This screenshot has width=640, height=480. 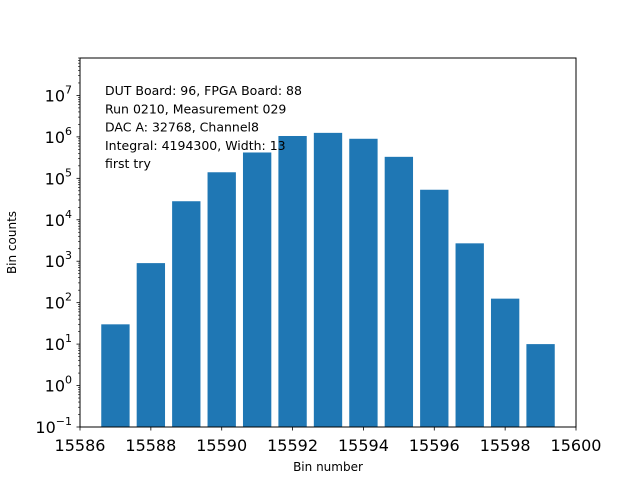 What do you see at coordinates (128, 163) in the screenshot?
I see `annotation-line: first try` at bounding box center [128, 163].